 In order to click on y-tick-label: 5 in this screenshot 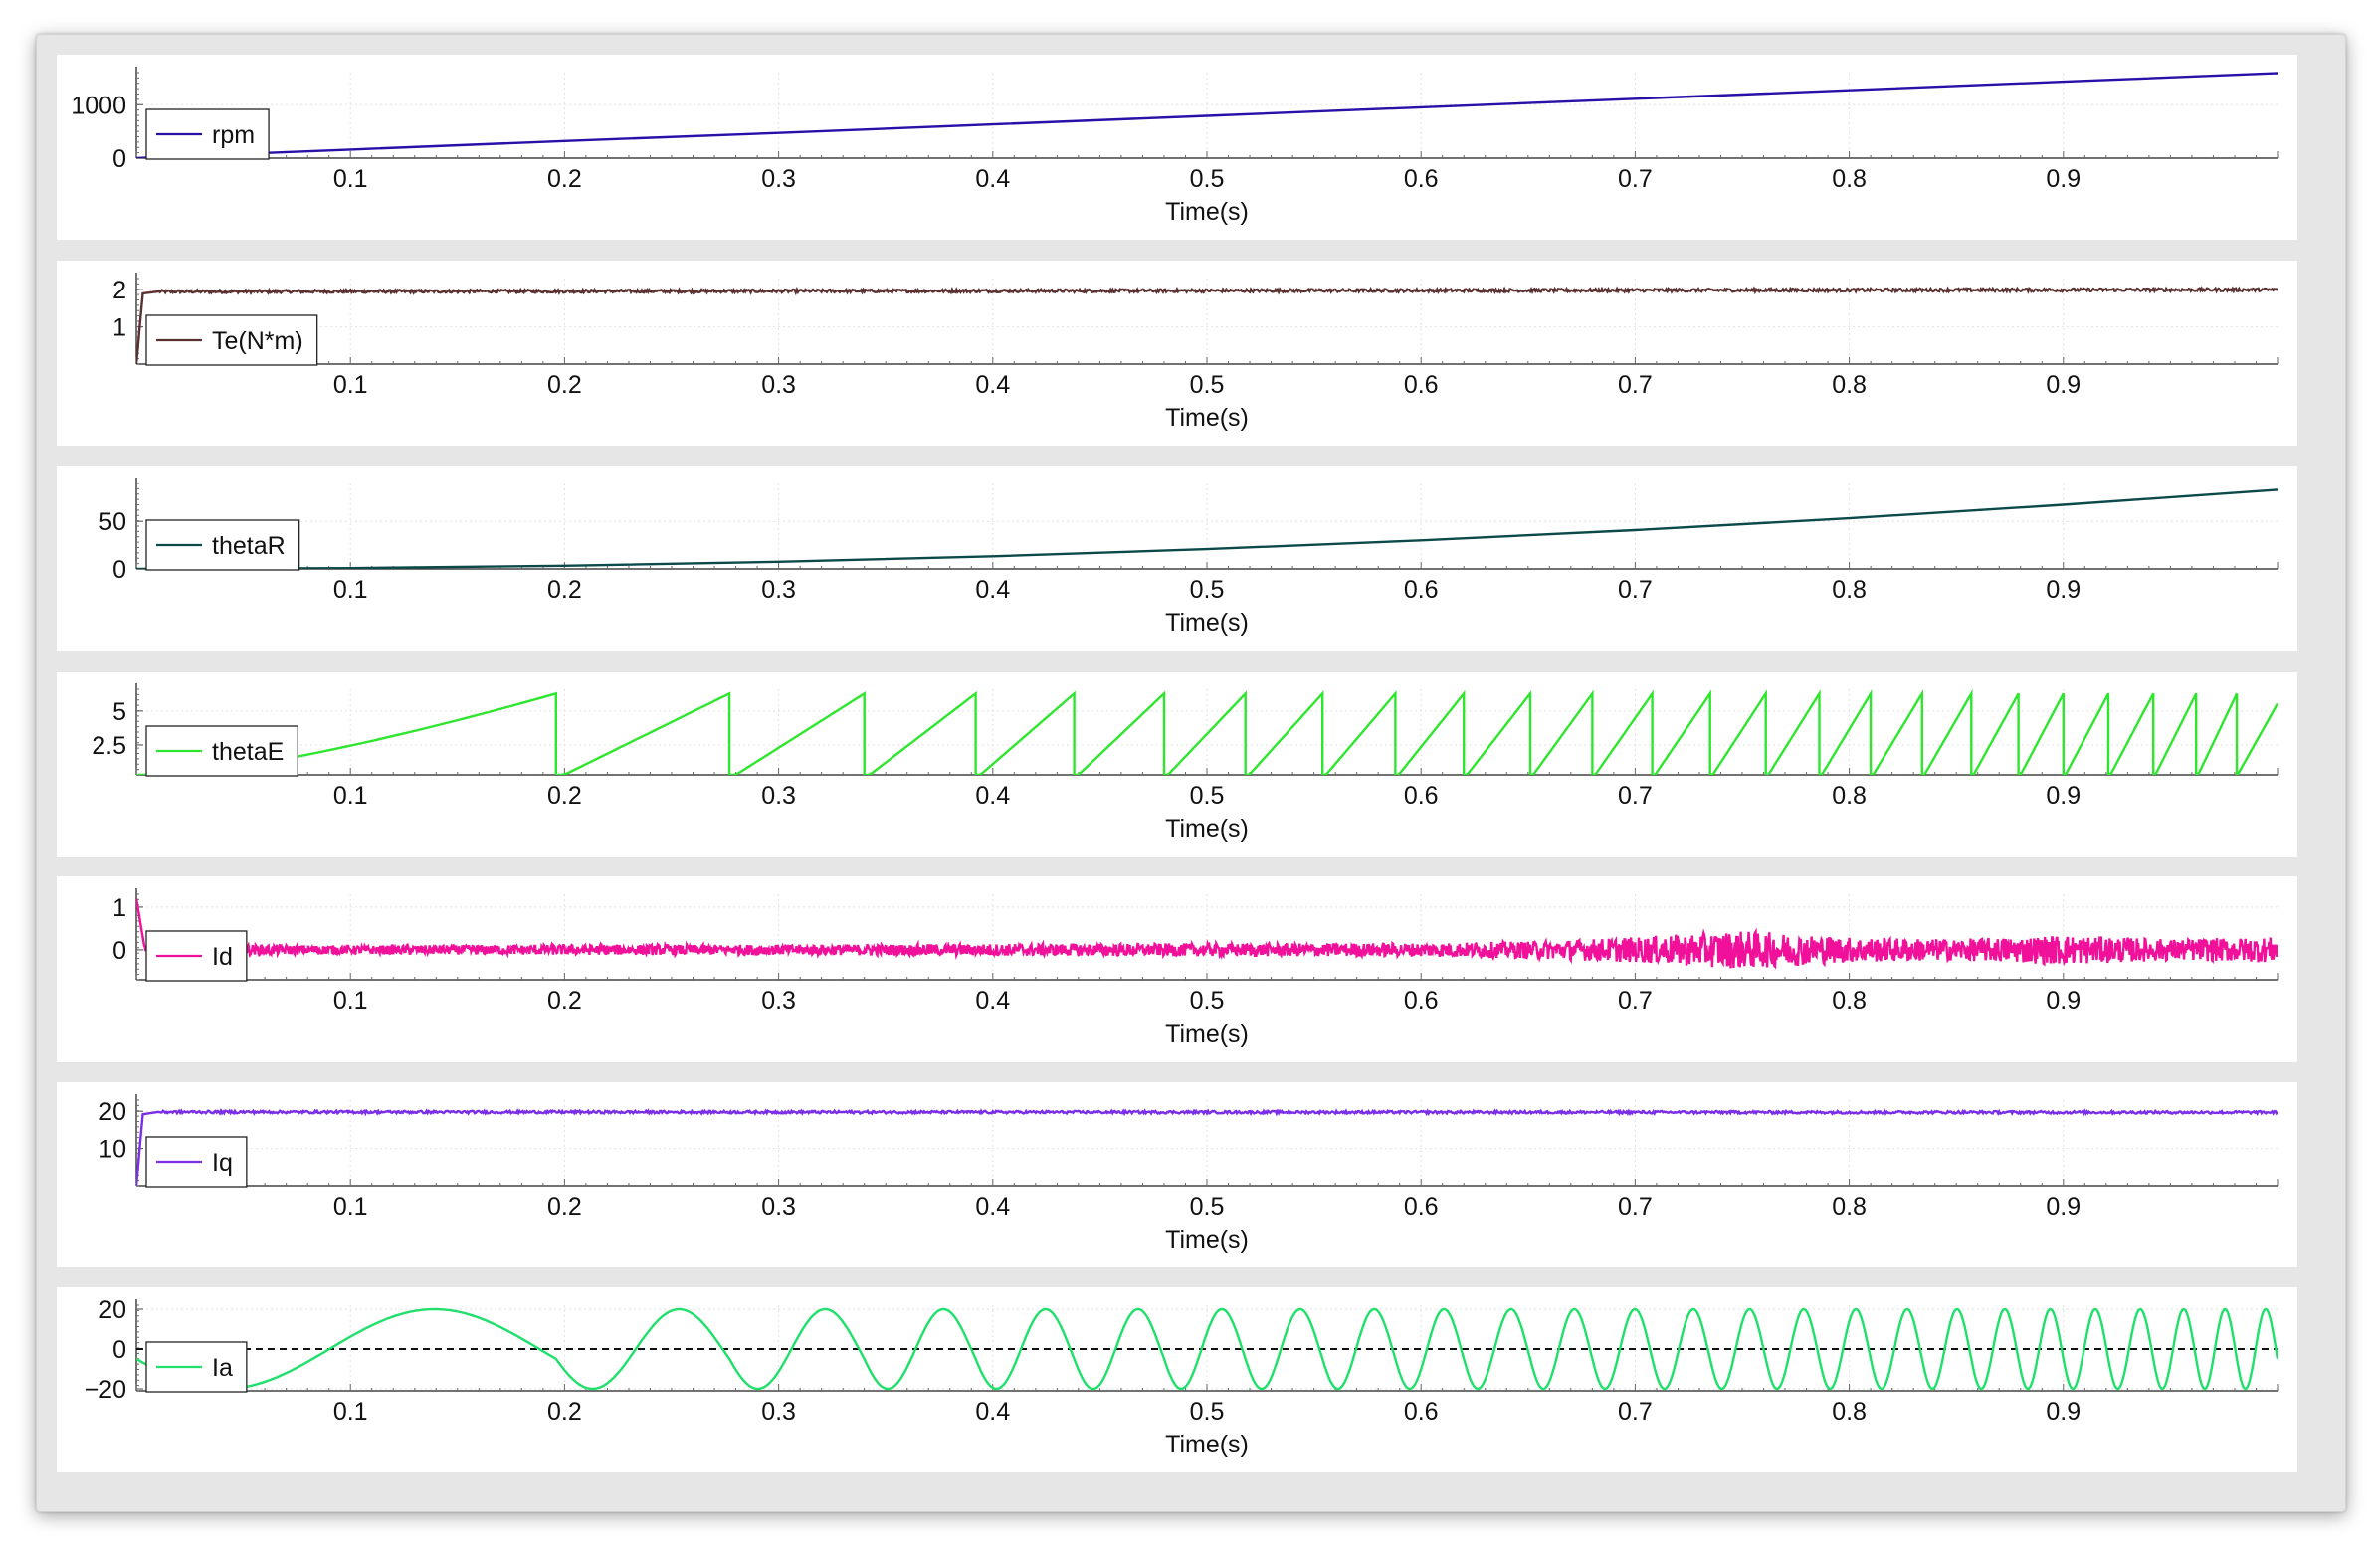, I will do `click(119, 712)`.